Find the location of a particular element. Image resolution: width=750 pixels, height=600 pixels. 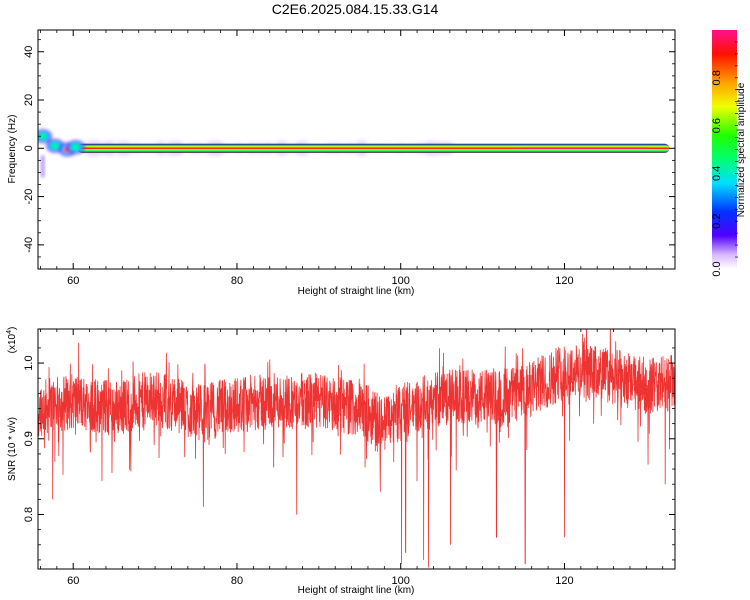

spectrogram-y-tick-label: -20 is located at coordinates (29, 197).